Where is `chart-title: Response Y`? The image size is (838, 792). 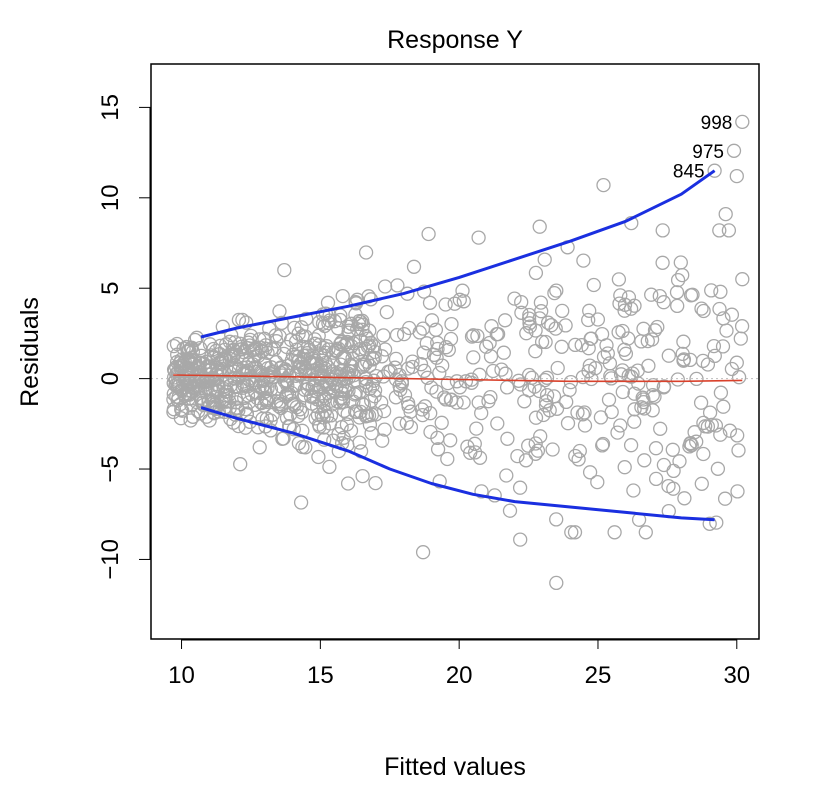 chart-title: Response Y is located at coordinates (455, 40).